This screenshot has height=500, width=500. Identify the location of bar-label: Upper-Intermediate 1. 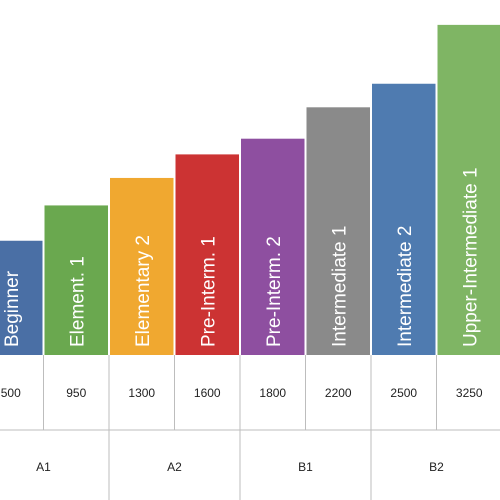
(470, 257).